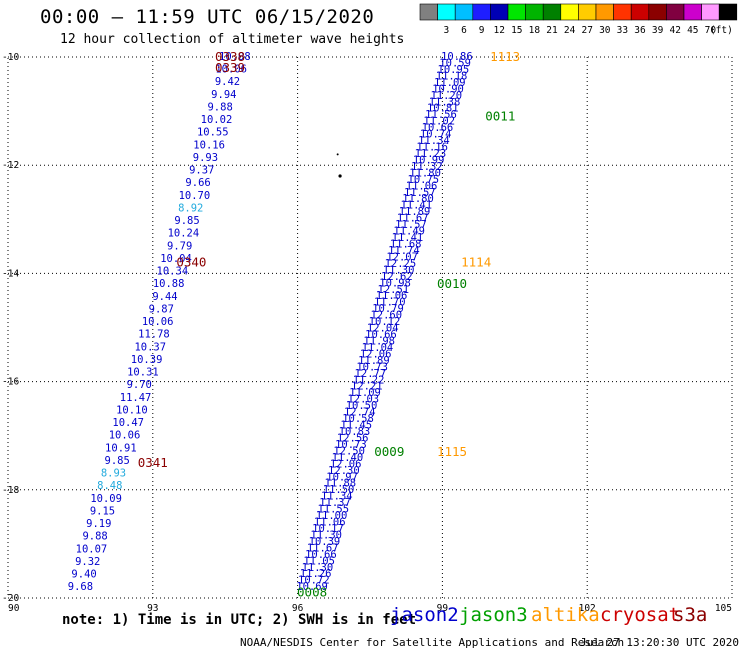 The image size is (740, 650). Describe the element at coordinates (436, 135) in the screenshot. I see `swh-value: 10.74` at that location.